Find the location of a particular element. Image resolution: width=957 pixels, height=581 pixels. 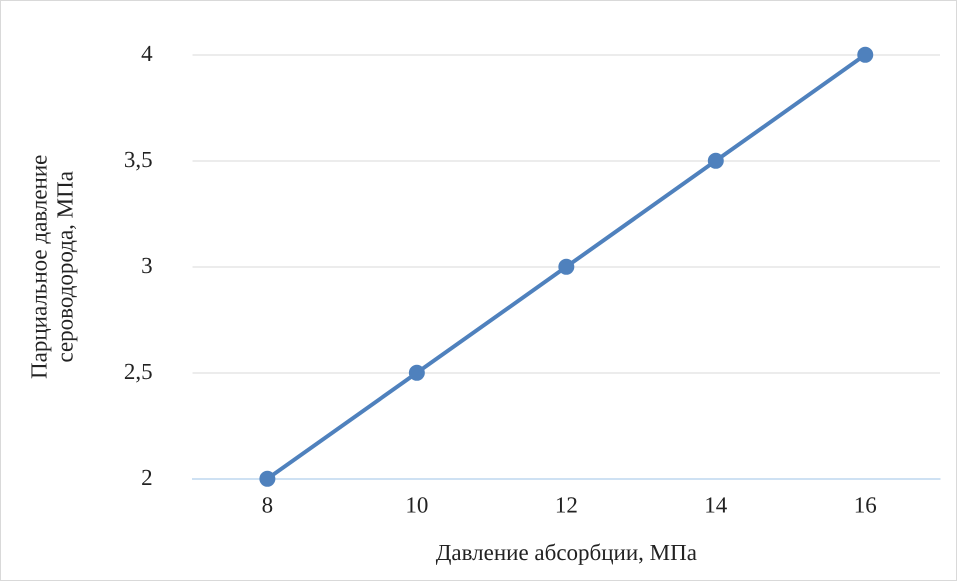

y-tick-label: 3,5 is located at coordinates (138, 159).